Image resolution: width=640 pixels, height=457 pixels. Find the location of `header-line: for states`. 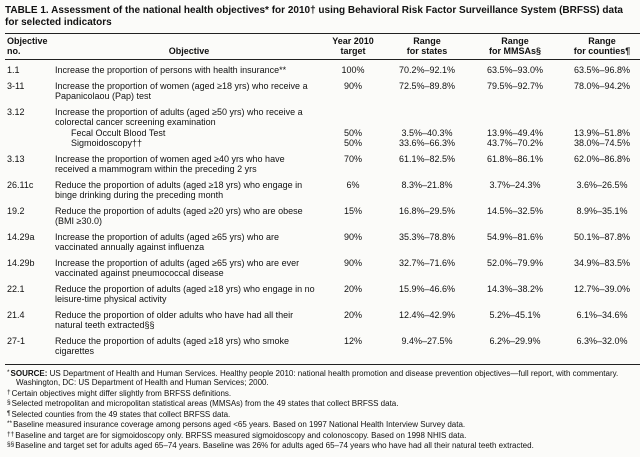

header-line: for states is located at coordinates (427, 51).